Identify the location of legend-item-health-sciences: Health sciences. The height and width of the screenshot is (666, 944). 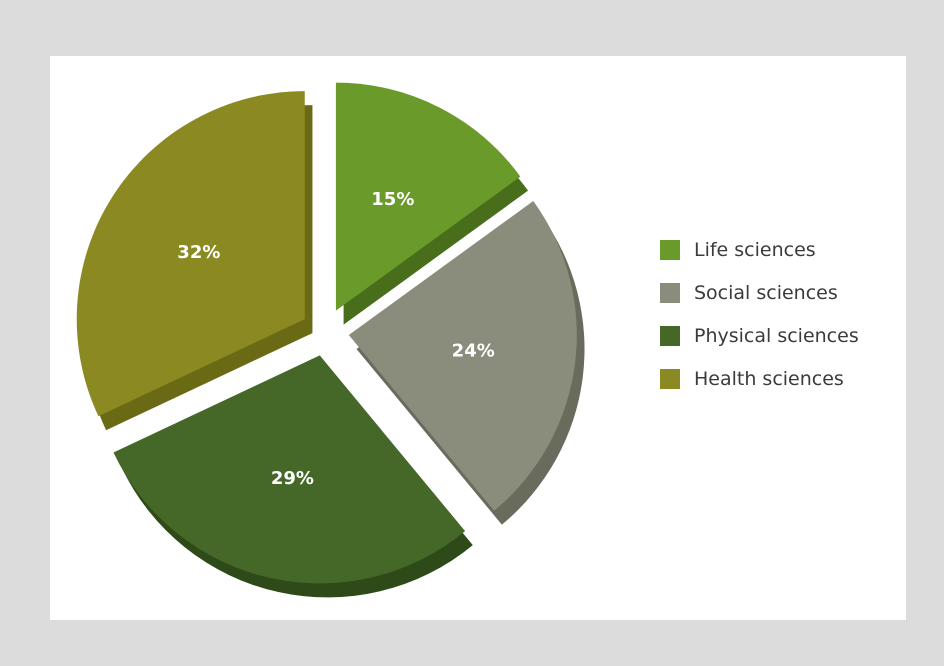
(759, 378).